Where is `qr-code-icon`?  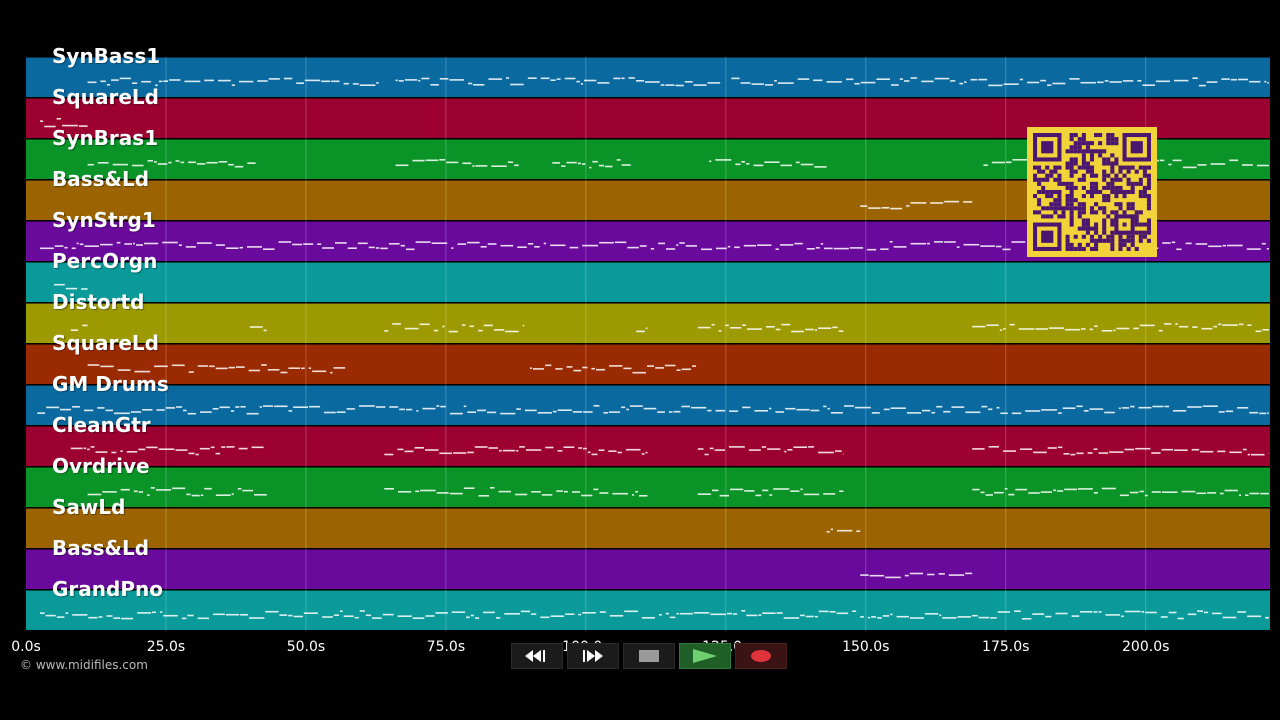 qr-code-icon is located at coordinates (1092, 192).